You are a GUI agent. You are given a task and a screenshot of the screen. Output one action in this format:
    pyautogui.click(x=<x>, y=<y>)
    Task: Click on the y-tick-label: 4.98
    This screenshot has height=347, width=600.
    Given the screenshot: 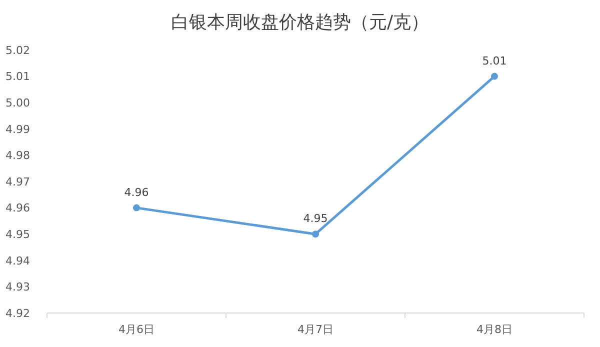 What is the action you would take?
    pyautogui.click(x=18, y=155)
    